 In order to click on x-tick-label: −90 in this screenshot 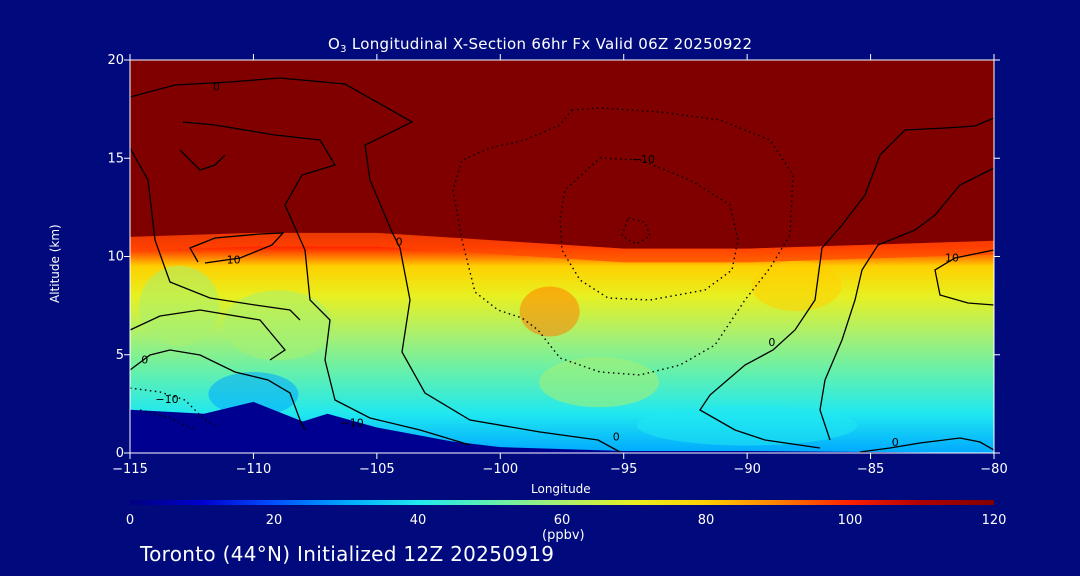, I will do `click(746, 469)`.